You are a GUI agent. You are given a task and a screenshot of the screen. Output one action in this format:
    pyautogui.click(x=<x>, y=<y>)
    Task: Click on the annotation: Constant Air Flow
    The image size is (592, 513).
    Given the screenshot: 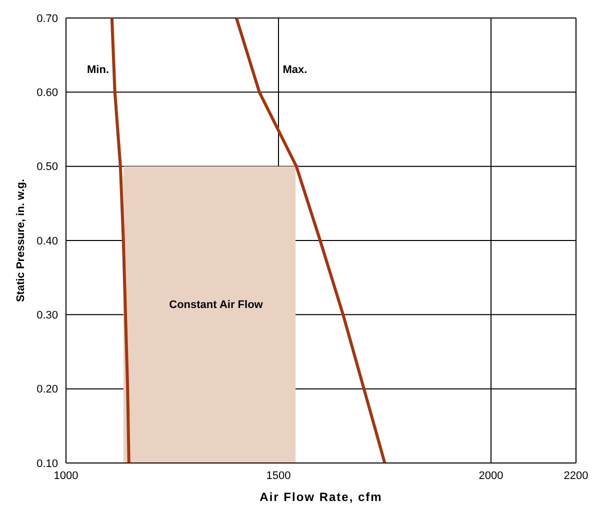 What is the action you would take?
    pyautogui.click(x=216, y=305)
    